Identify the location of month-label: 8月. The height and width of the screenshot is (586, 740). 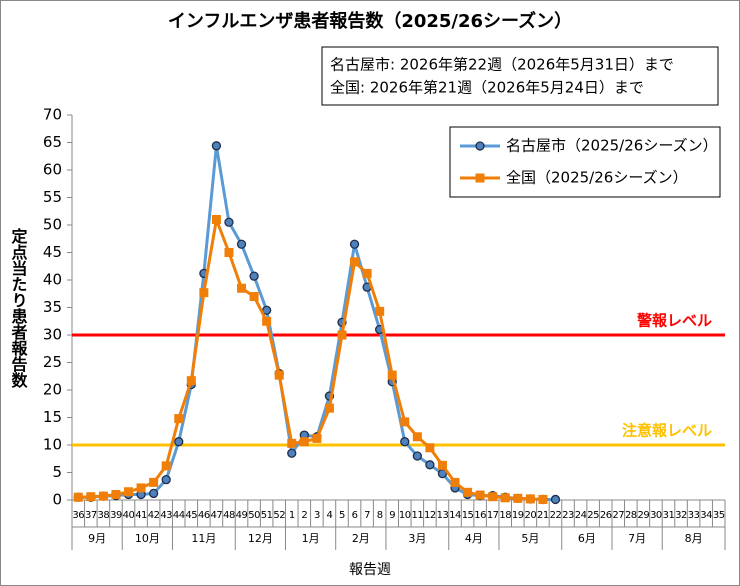
(694, 538).